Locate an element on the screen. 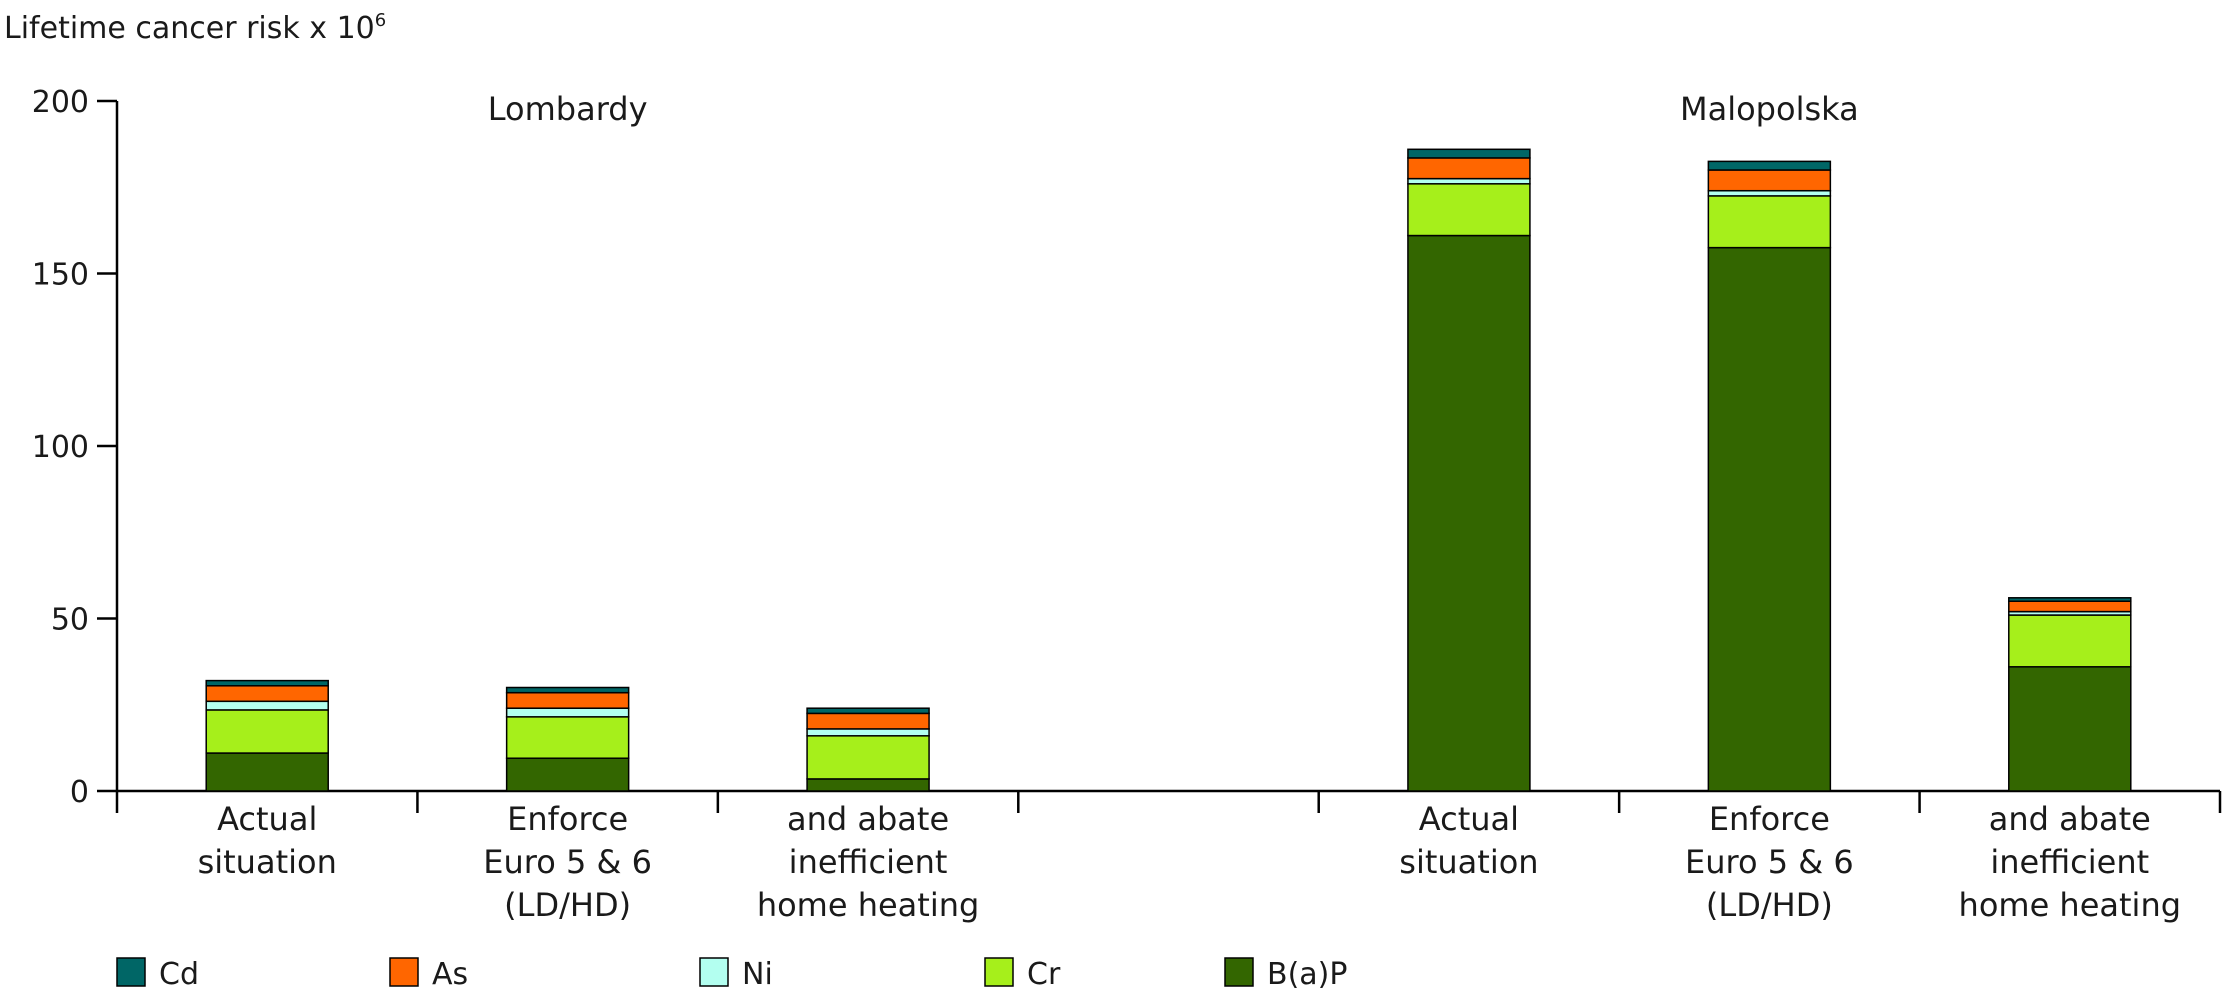 This screenshot has height=995, width=2226. legend-item: Cd is located at coordinates (157, 974).